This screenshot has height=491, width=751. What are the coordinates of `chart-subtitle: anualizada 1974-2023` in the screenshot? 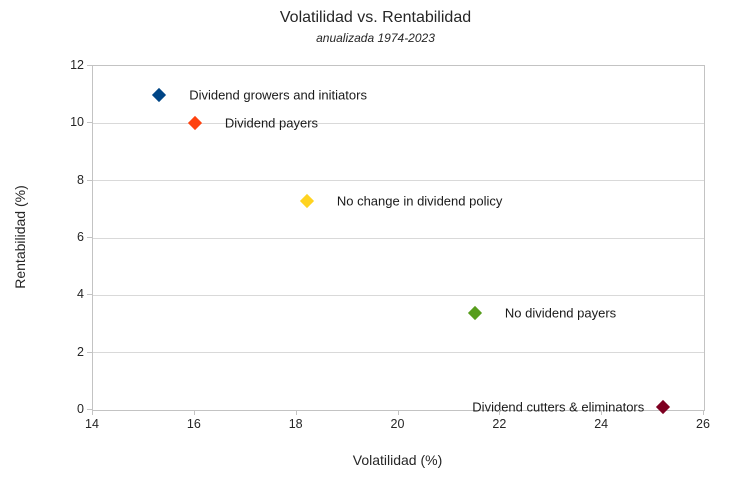 It's located at (375, 38).